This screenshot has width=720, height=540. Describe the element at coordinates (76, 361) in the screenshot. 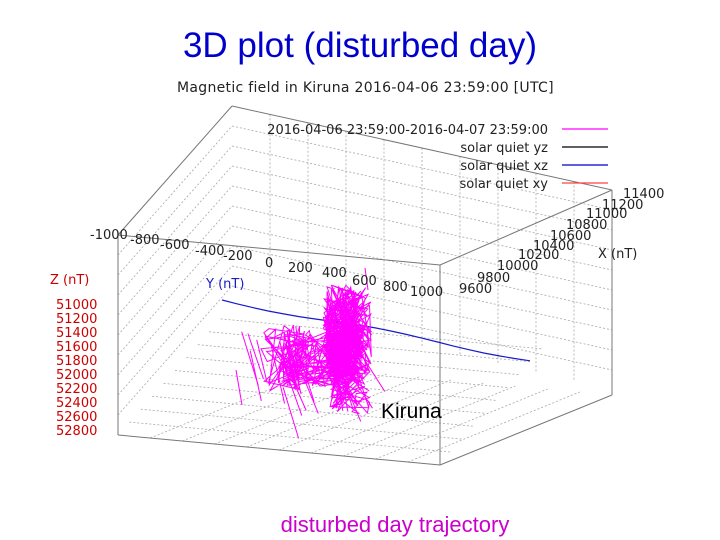

I see `z-tick-label: 51800` at that location.